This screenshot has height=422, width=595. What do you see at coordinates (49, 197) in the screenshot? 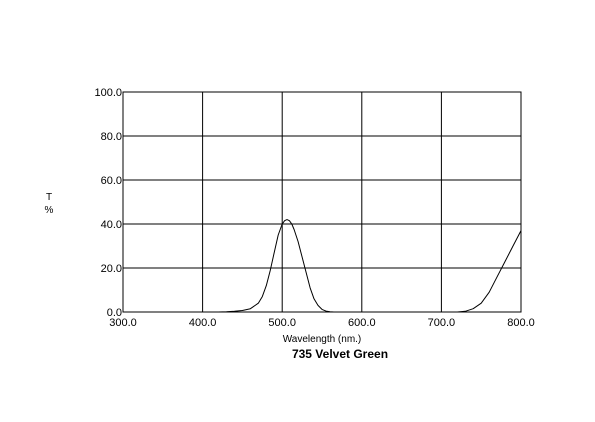
I see `y-axis-label-top: T` at bounding box center [49, 197].